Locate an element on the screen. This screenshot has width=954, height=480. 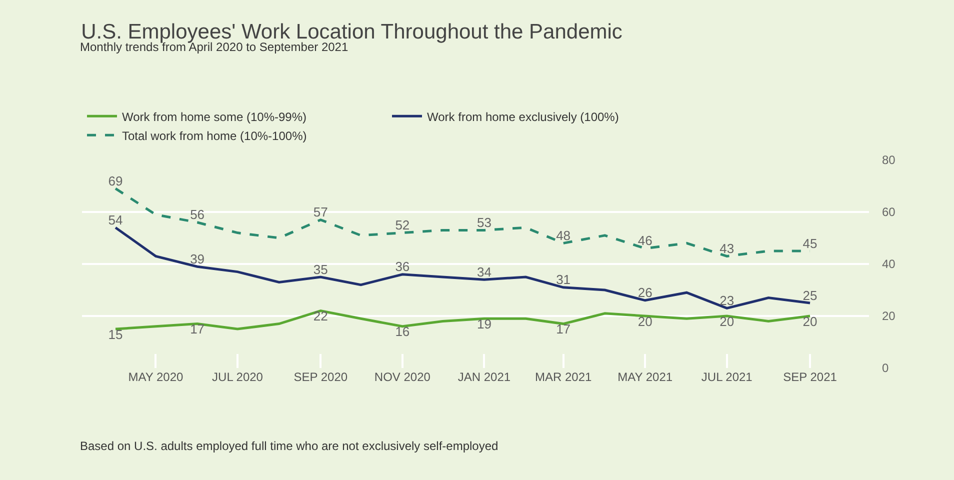
data-label: 34 is located at coordinates (484, 272).